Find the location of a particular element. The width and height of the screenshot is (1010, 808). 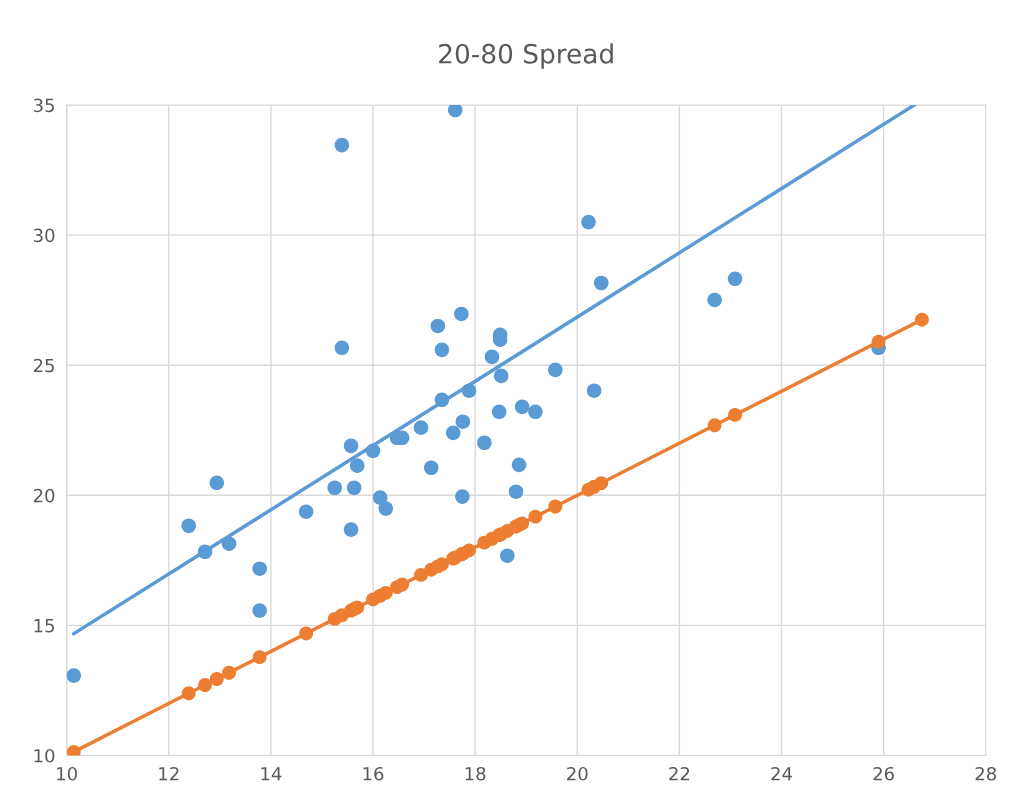

chart-title: 20-80 Spread is located at coordinates (526, 56).